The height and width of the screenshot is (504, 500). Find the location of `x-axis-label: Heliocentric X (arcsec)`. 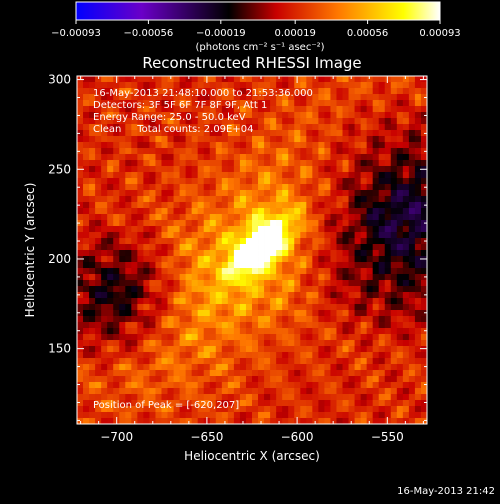

x-axis-label: Heliocentric X (arcsec) is located at coordinates (252, 456).